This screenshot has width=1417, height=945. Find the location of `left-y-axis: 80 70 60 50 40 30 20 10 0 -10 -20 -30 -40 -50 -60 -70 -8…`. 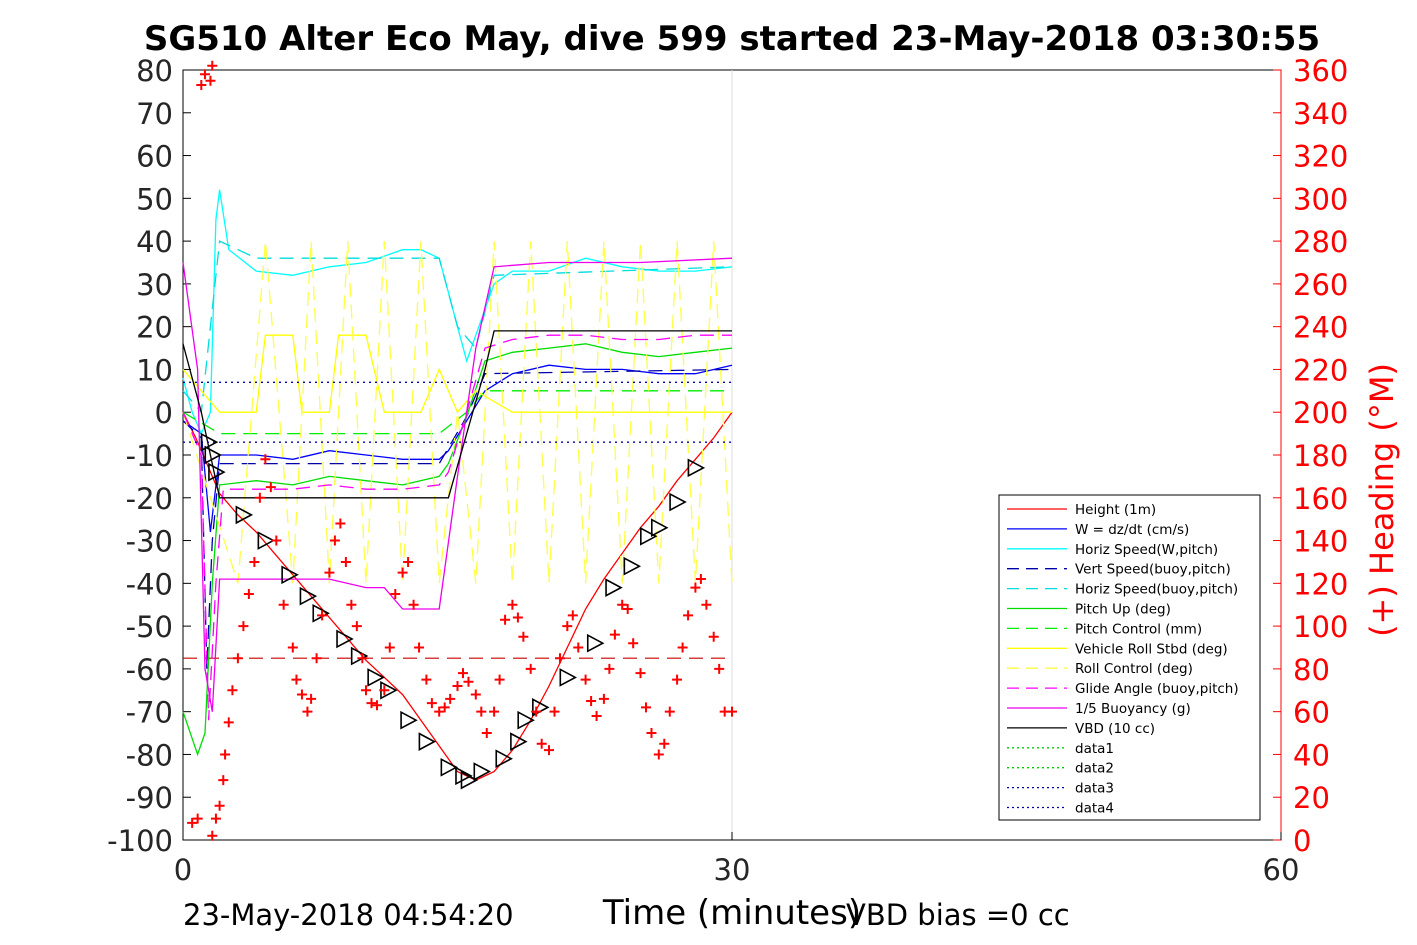

left-y-axis: 80 70 60 50 40 30 20 10 0 -10 -20 -30 -40 -50 -60 -70 -8… is located at coordinates (149, 456).